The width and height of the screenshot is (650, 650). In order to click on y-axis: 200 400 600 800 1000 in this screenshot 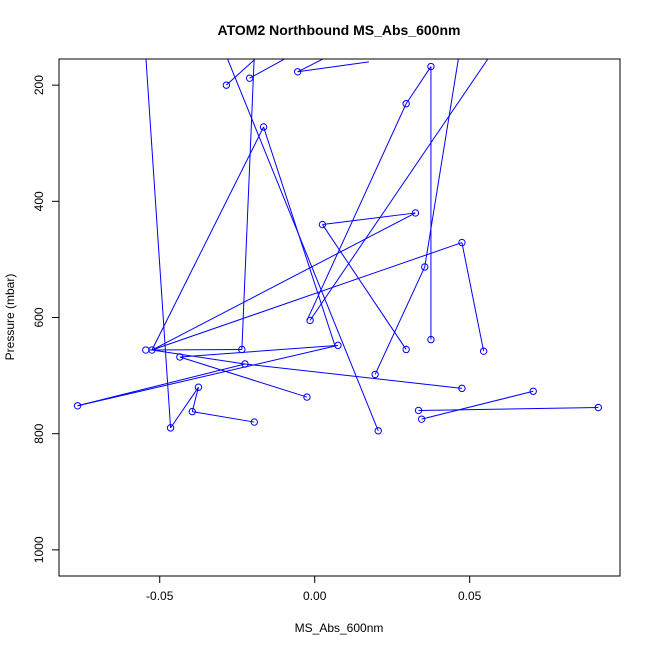, I will do `click(45, 319)`.